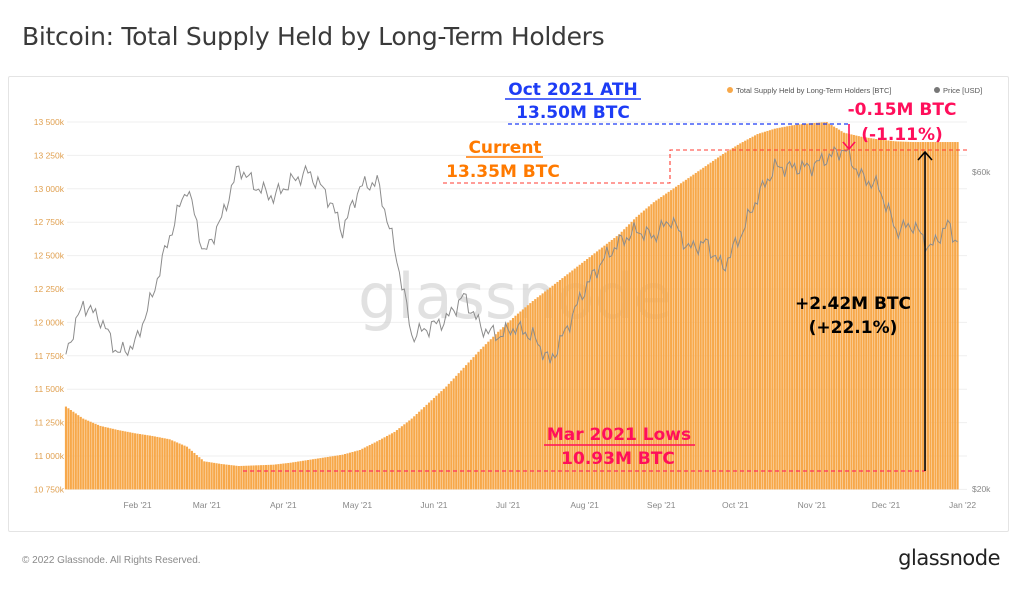 This screenshot has height=590, width=1024. What do you see at coordinates (981, 330) in the screenshot?
I see `y-axis-right: $20k $60k` at bounding box center [981, 330].